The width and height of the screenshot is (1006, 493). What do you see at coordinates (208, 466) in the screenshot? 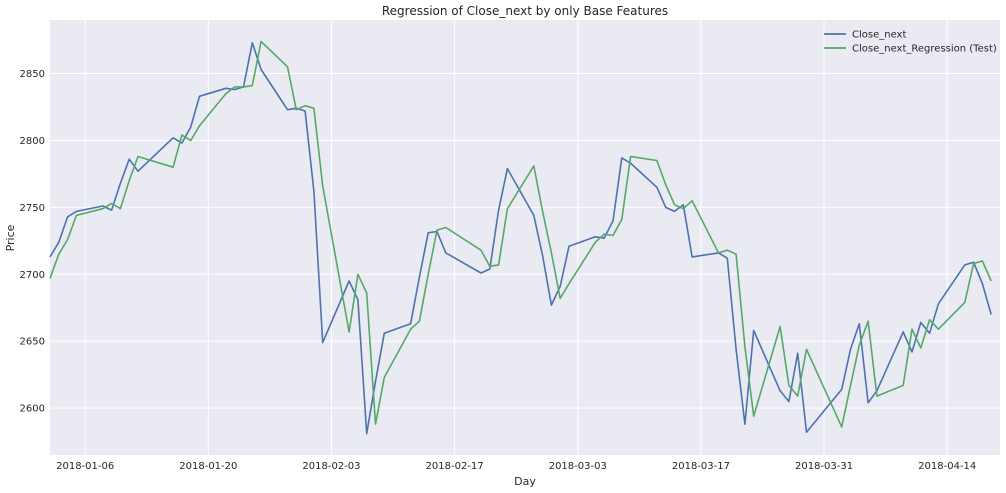
I see `x-tick-label: 2018-01-20` at bounding box center [208, 466].